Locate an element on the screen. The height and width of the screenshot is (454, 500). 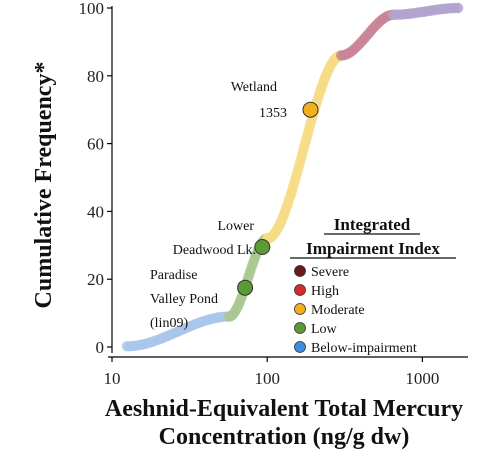
legend-label-below: Below-impairment is located at coordinates (364, 348).